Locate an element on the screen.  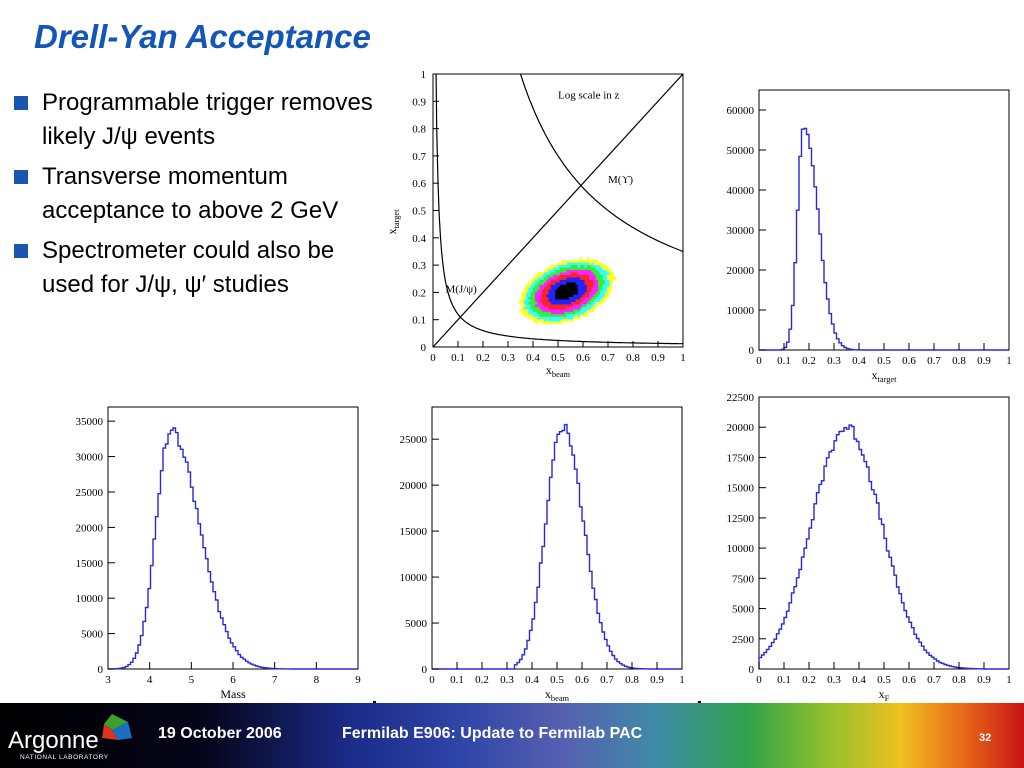
y-tick-label: 35000 is located at coordinates (90, 422).